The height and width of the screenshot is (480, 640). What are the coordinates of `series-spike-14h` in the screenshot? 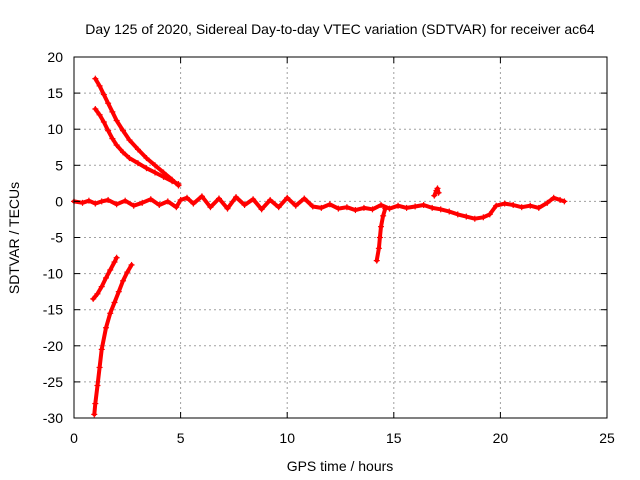 It's located at (381, 234).